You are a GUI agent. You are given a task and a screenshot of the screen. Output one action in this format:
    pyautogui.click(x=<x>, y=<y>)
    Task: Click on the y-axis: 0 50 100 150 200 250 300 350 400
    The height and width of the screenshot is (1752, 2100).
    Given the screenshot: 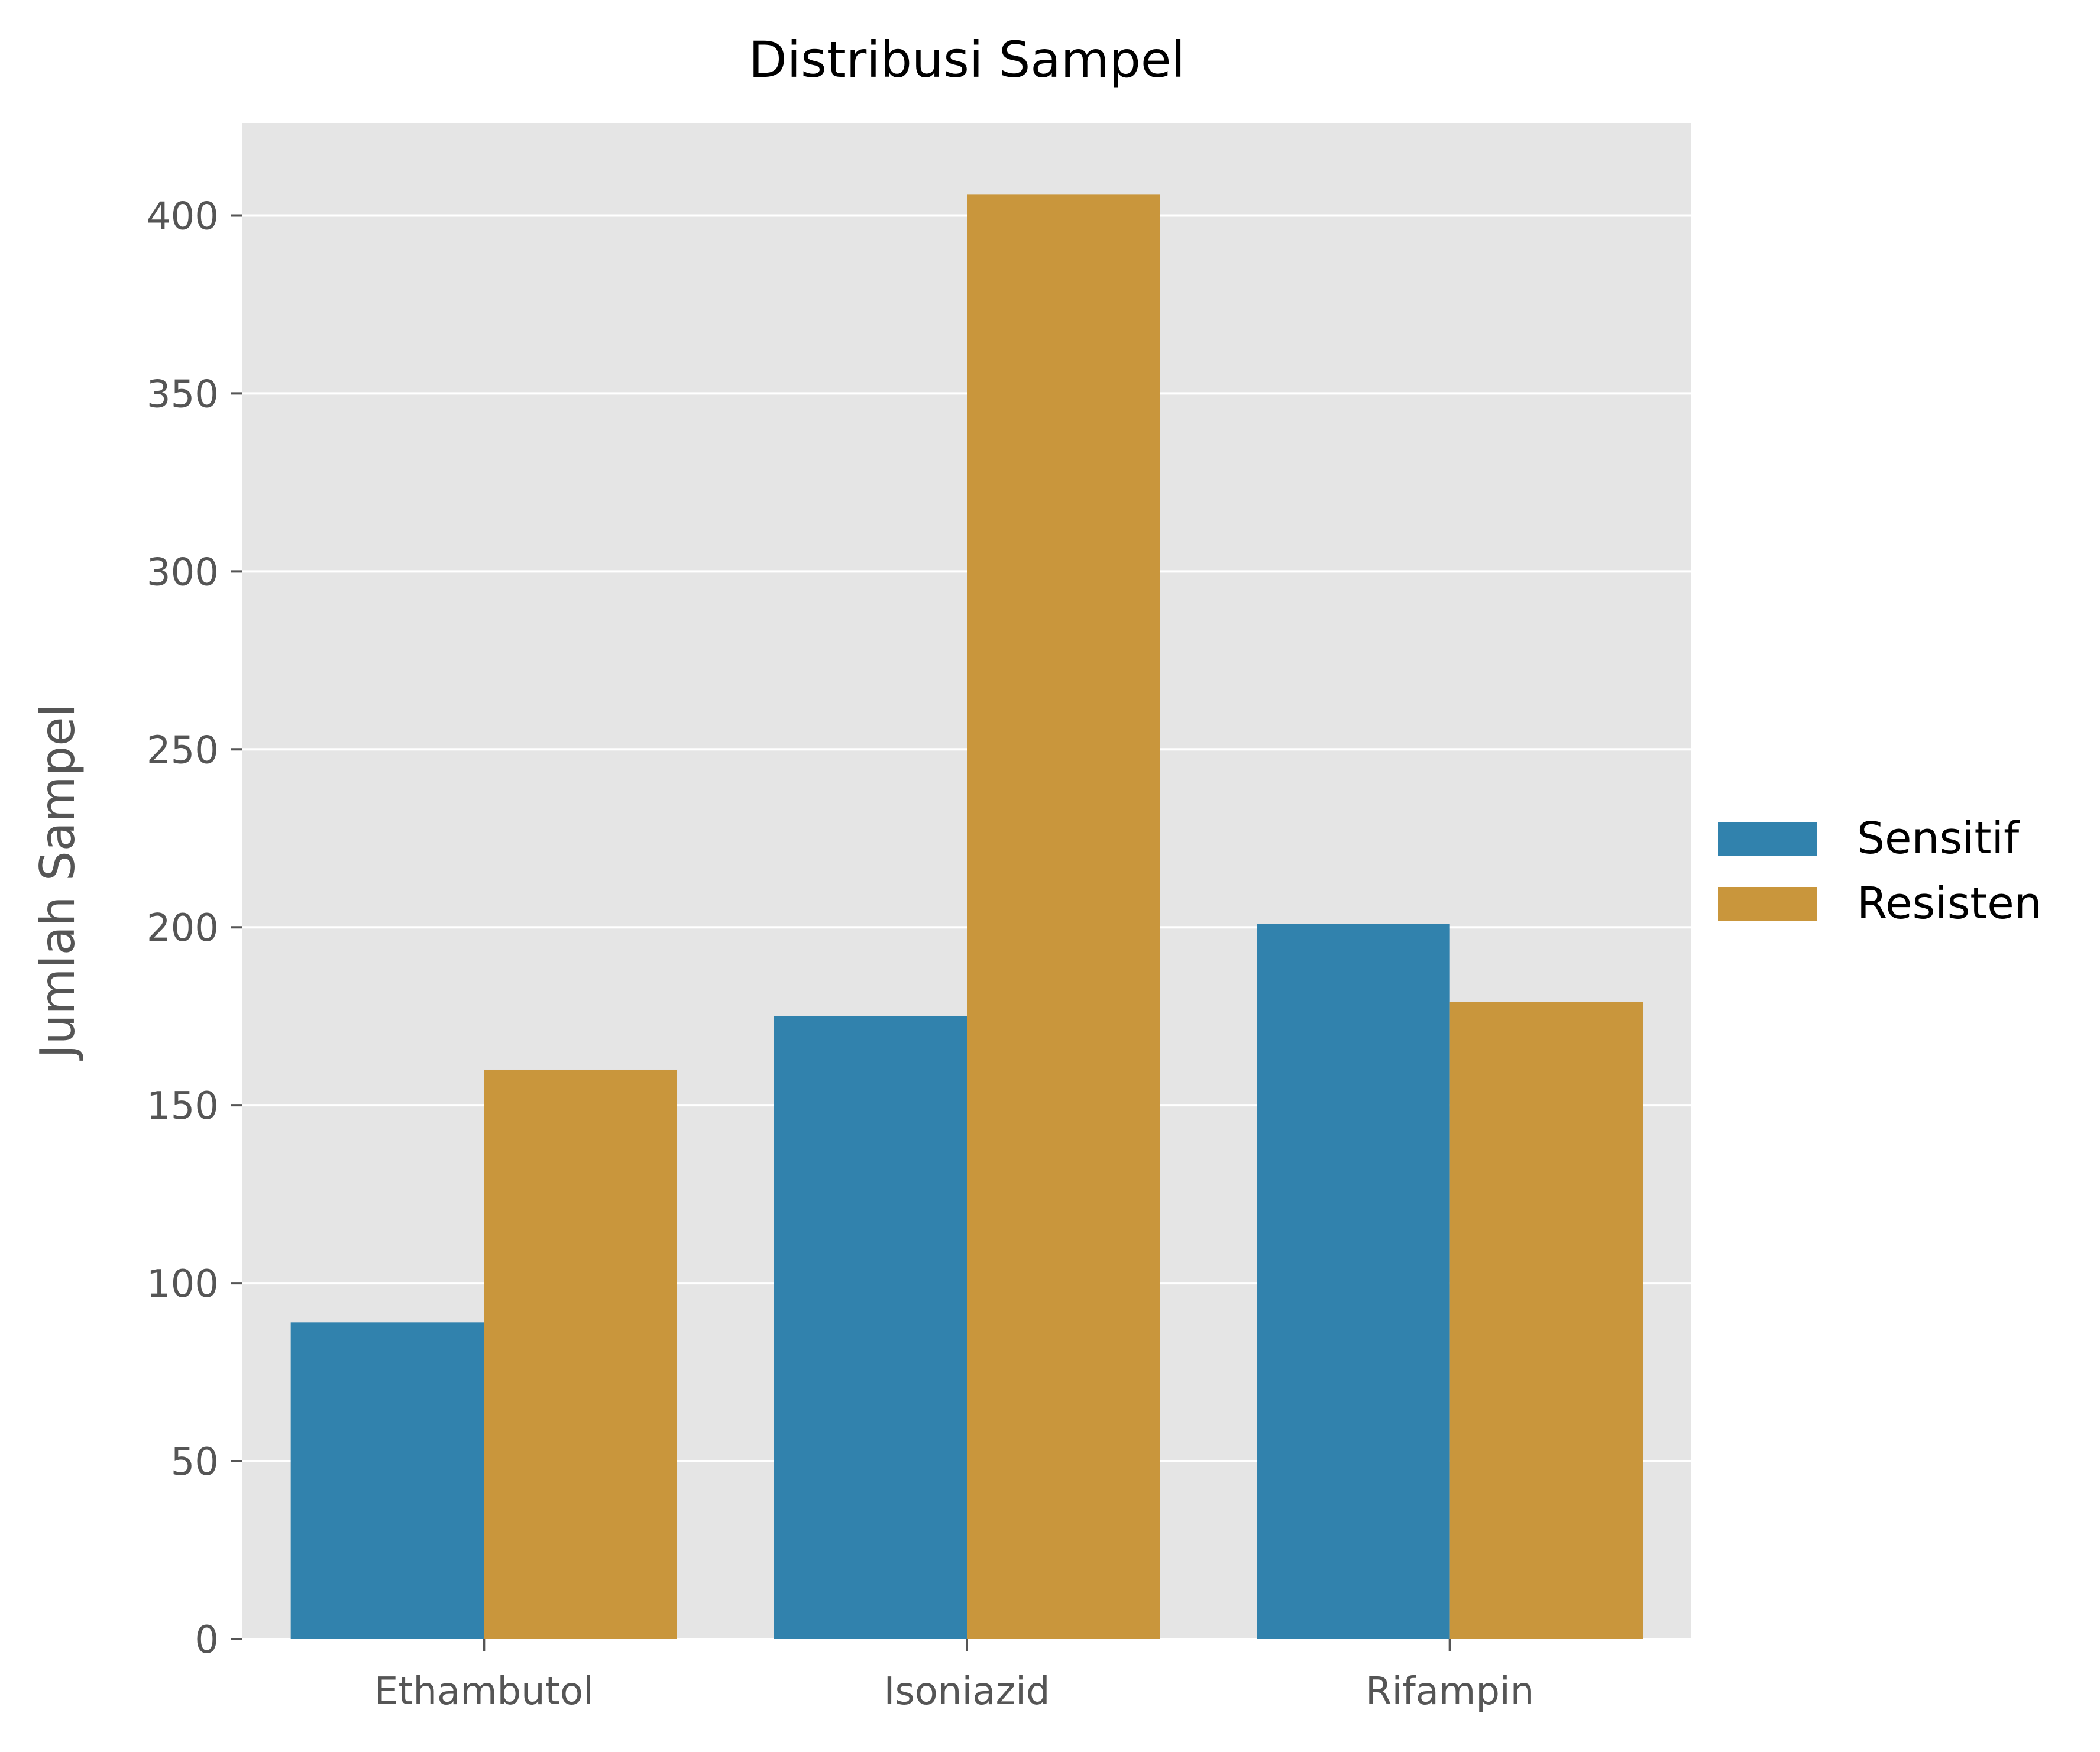 What is the action you would take?
    pyautogui.click(x=194, y=928)
    